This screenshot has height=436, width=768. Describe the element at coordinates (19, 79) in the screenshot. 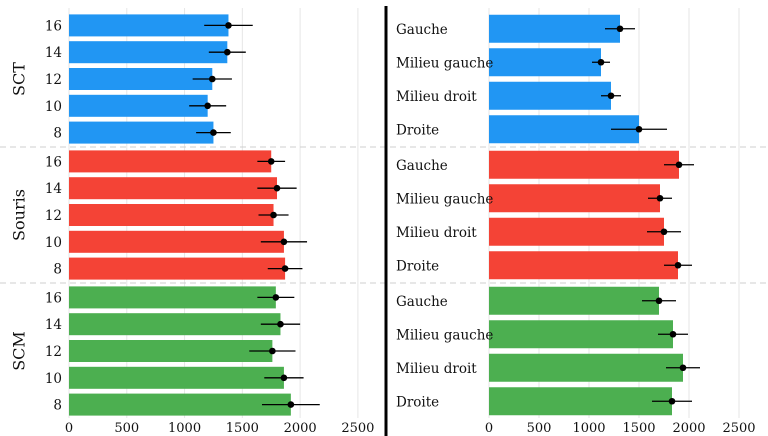

I see `group-label: SCT` at that location.